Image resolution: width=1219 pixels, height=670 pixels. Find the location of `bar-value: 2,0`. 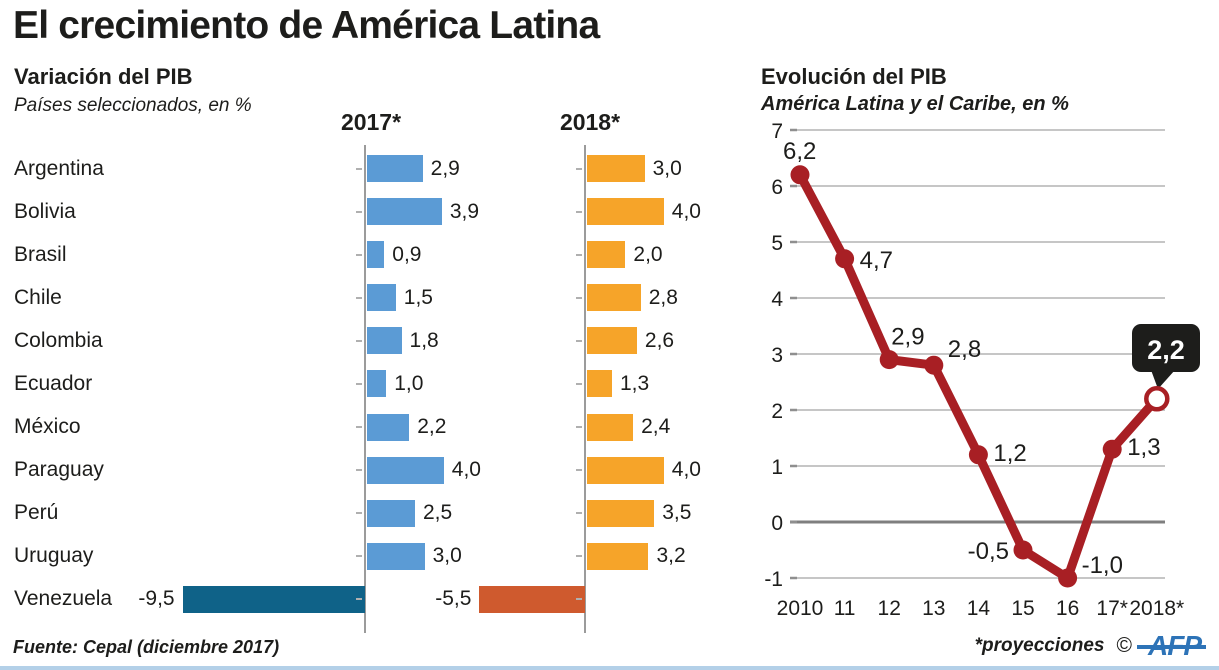

bar-value: 2,0 is located at coordinates (648, 254).